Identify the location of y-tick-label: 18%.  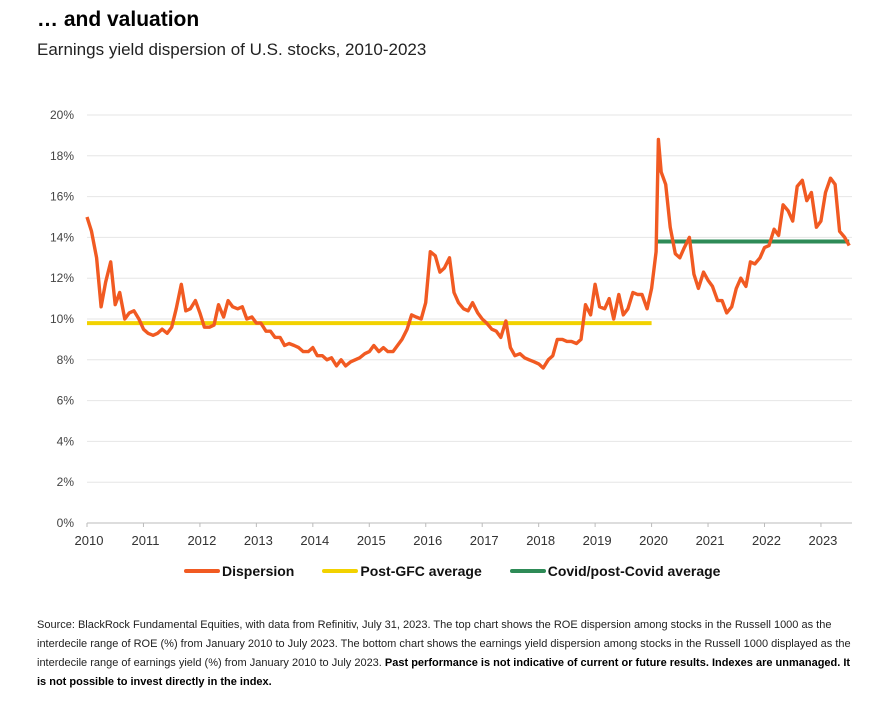
(62, 156).